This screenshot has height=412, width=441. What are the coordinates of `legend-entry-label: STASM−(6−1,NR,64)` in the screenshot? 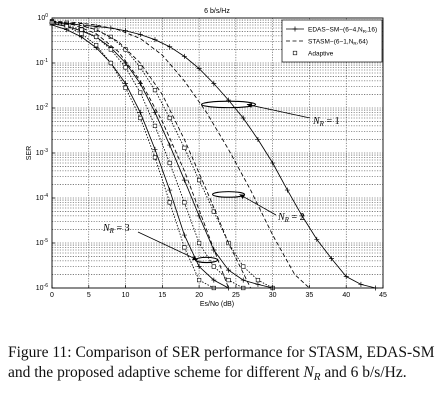 It's located at (338, 43).